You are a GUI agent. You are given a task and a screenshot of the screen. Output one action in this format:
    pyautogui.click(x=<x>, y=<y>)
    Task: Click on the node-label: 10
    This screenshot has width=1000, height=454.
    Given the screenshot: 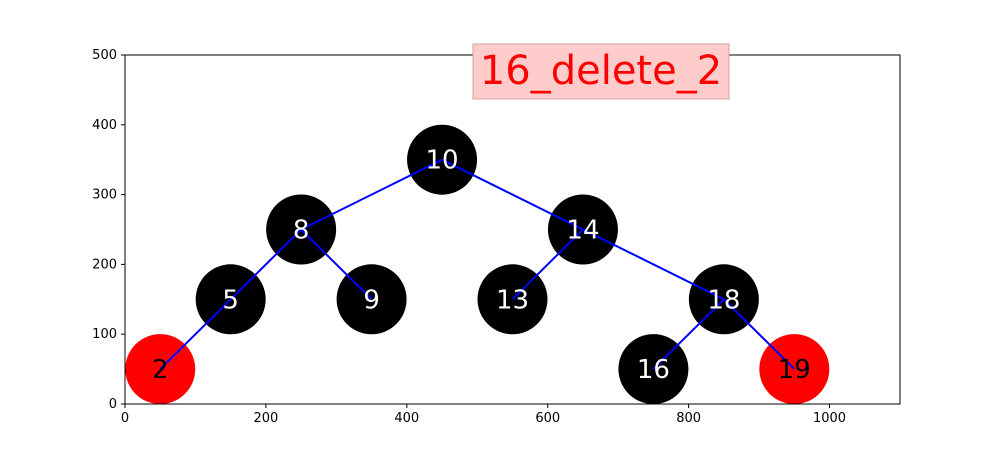 What is the action you would take?
    pyautogui.click(x=441, y=161)
    